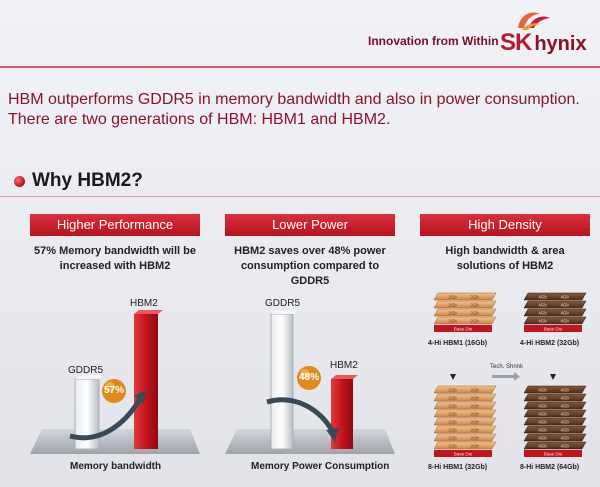  Describe the element at coordinates (433, 41) in the screenshot. I see `tagline: Innovation from Within` at that location.